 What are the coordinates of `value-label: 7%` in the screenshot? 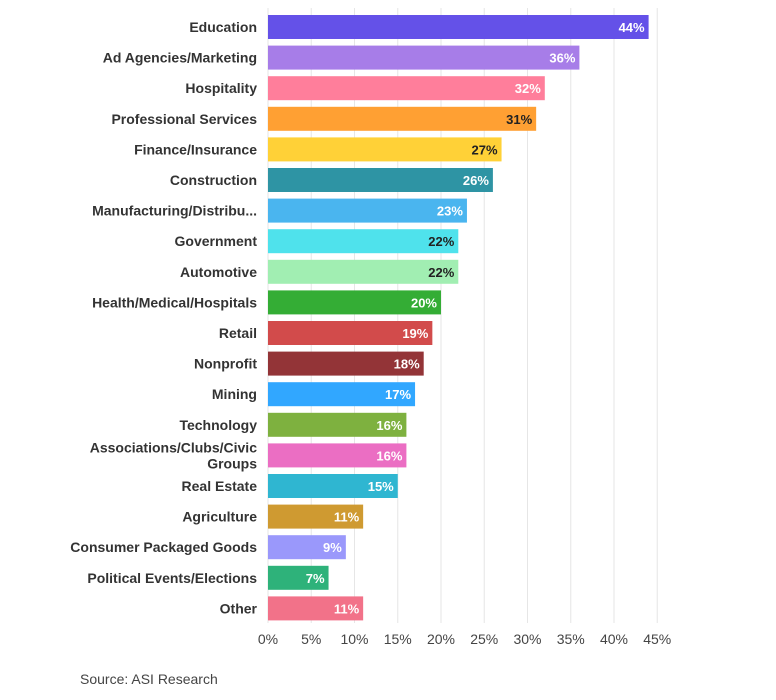 It's located at (315, 578).